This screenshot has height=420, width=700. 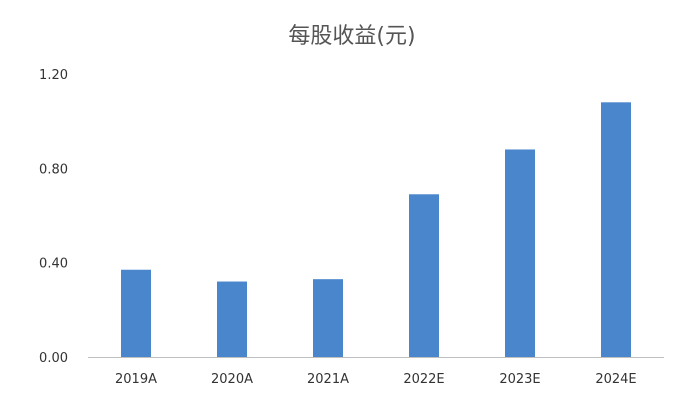 What do you see at coordinates (376, 372) in the screenshot?
I see `x-axis: 2019A 2020A 2021A 2022E 2023E 2024E` at bounding box center [376, 372].